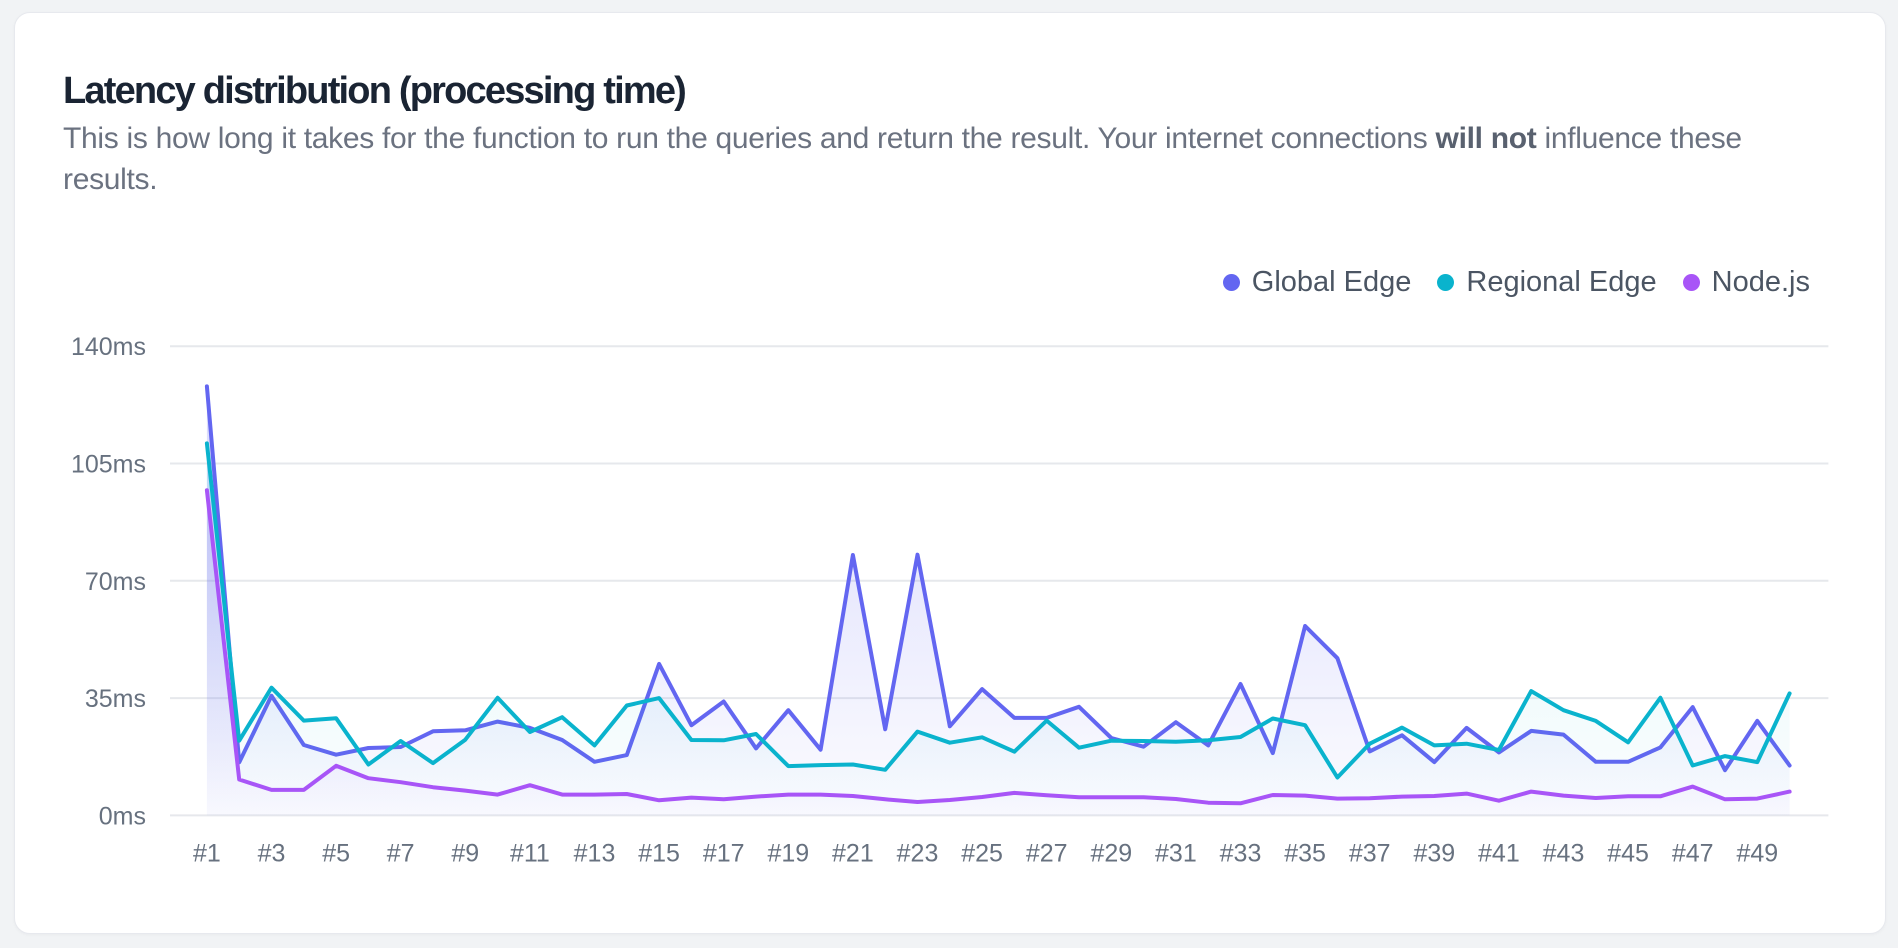 The width and height of the screenshot is (1898, 948). What do you see at coordinates (336, 854) in the screenshot?
I see `svg-text: #5` at bounding box center [336, 854].